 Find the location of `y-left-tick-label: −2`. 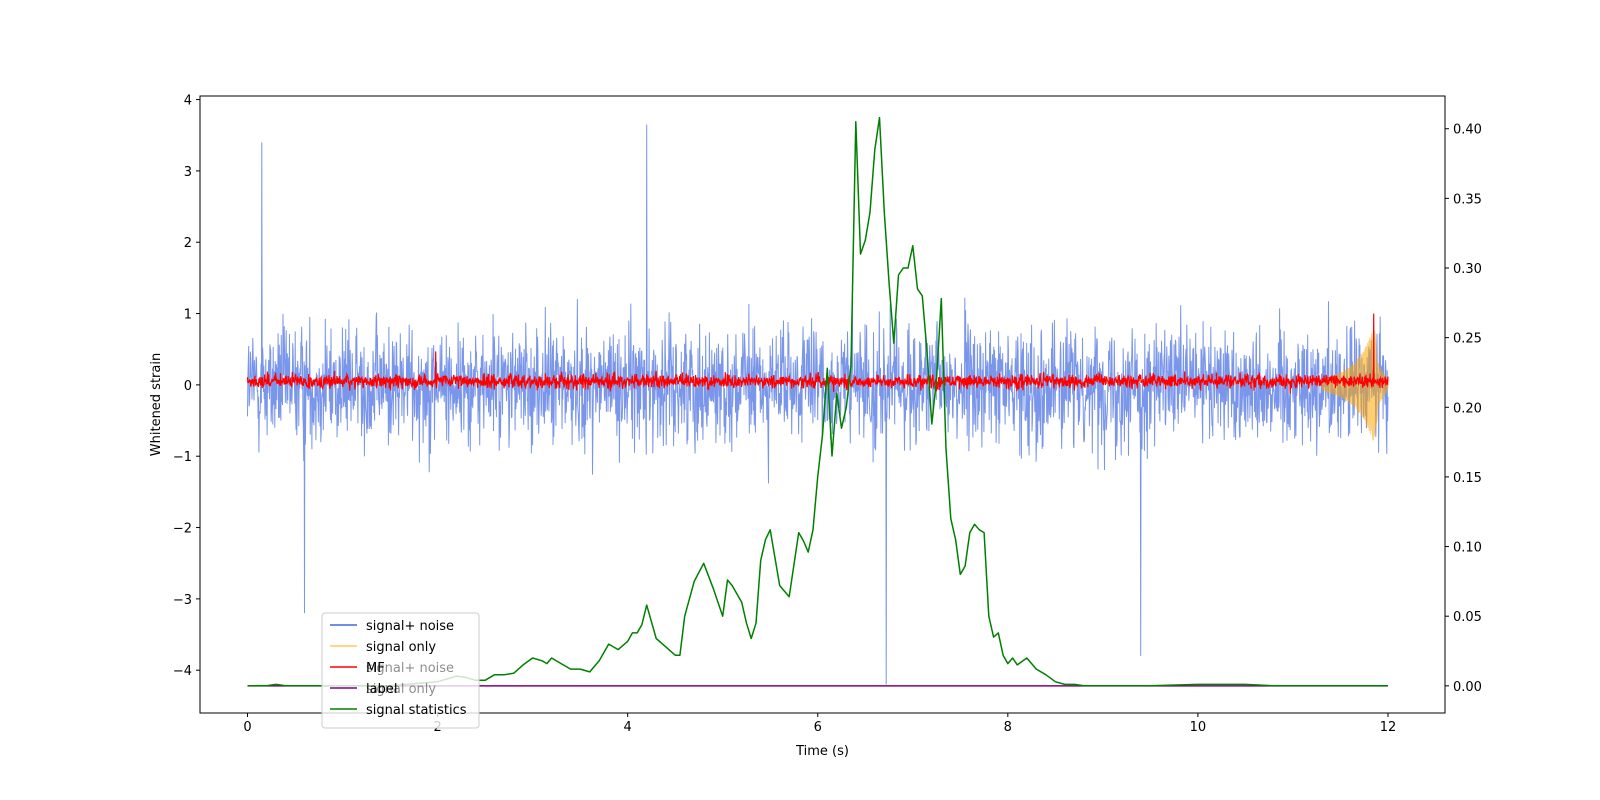

y-left-tick-label: −2 is located at coordinates (182, 529).